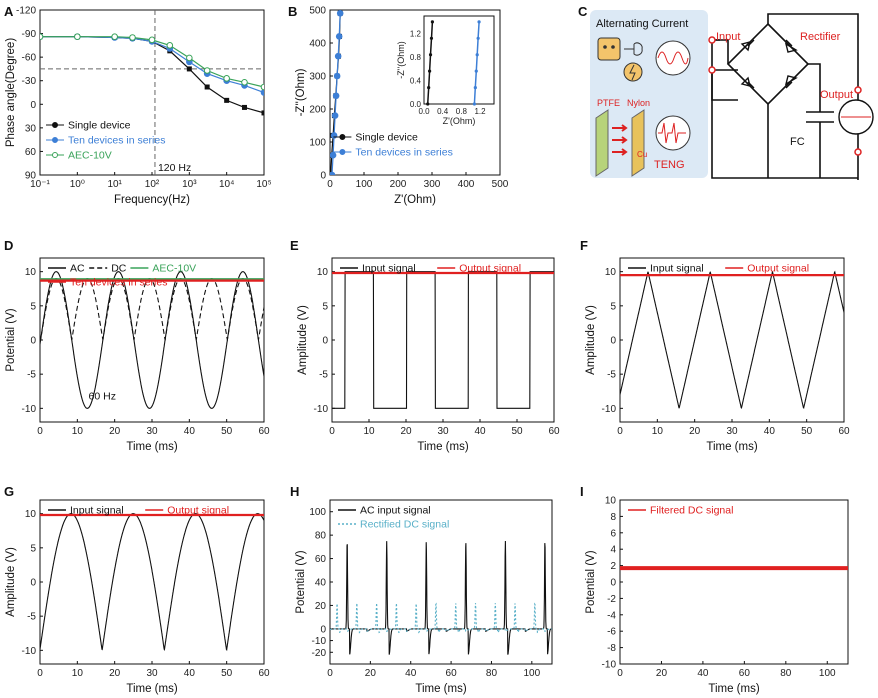 The width and height of the screenshot is (878, 698). I want to click on panel-c-circuit-diagram: C Alternating Current PTFE Nylon Cu TENG, so click(726, 92).